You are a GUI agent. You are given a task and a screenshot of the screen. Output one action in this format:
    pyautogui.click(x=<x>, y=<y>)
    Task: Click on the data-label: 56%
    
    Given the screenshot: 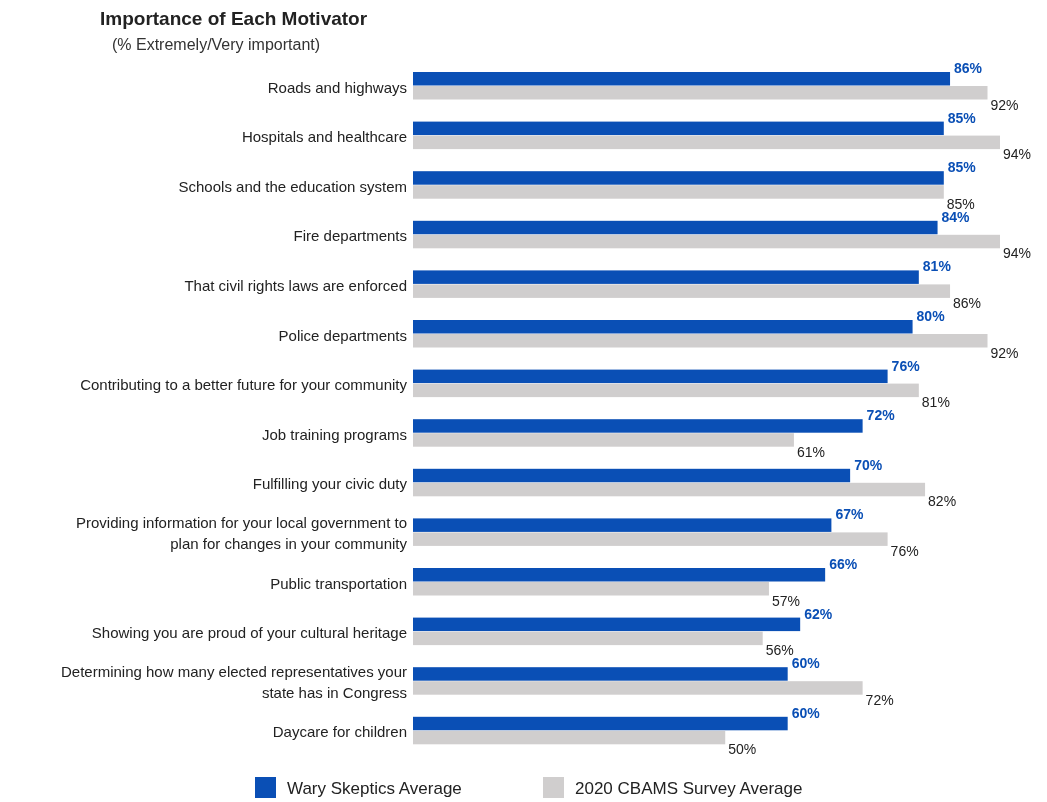 What is the action you would take?
    pyautogui.click(x=779, y=650)
    